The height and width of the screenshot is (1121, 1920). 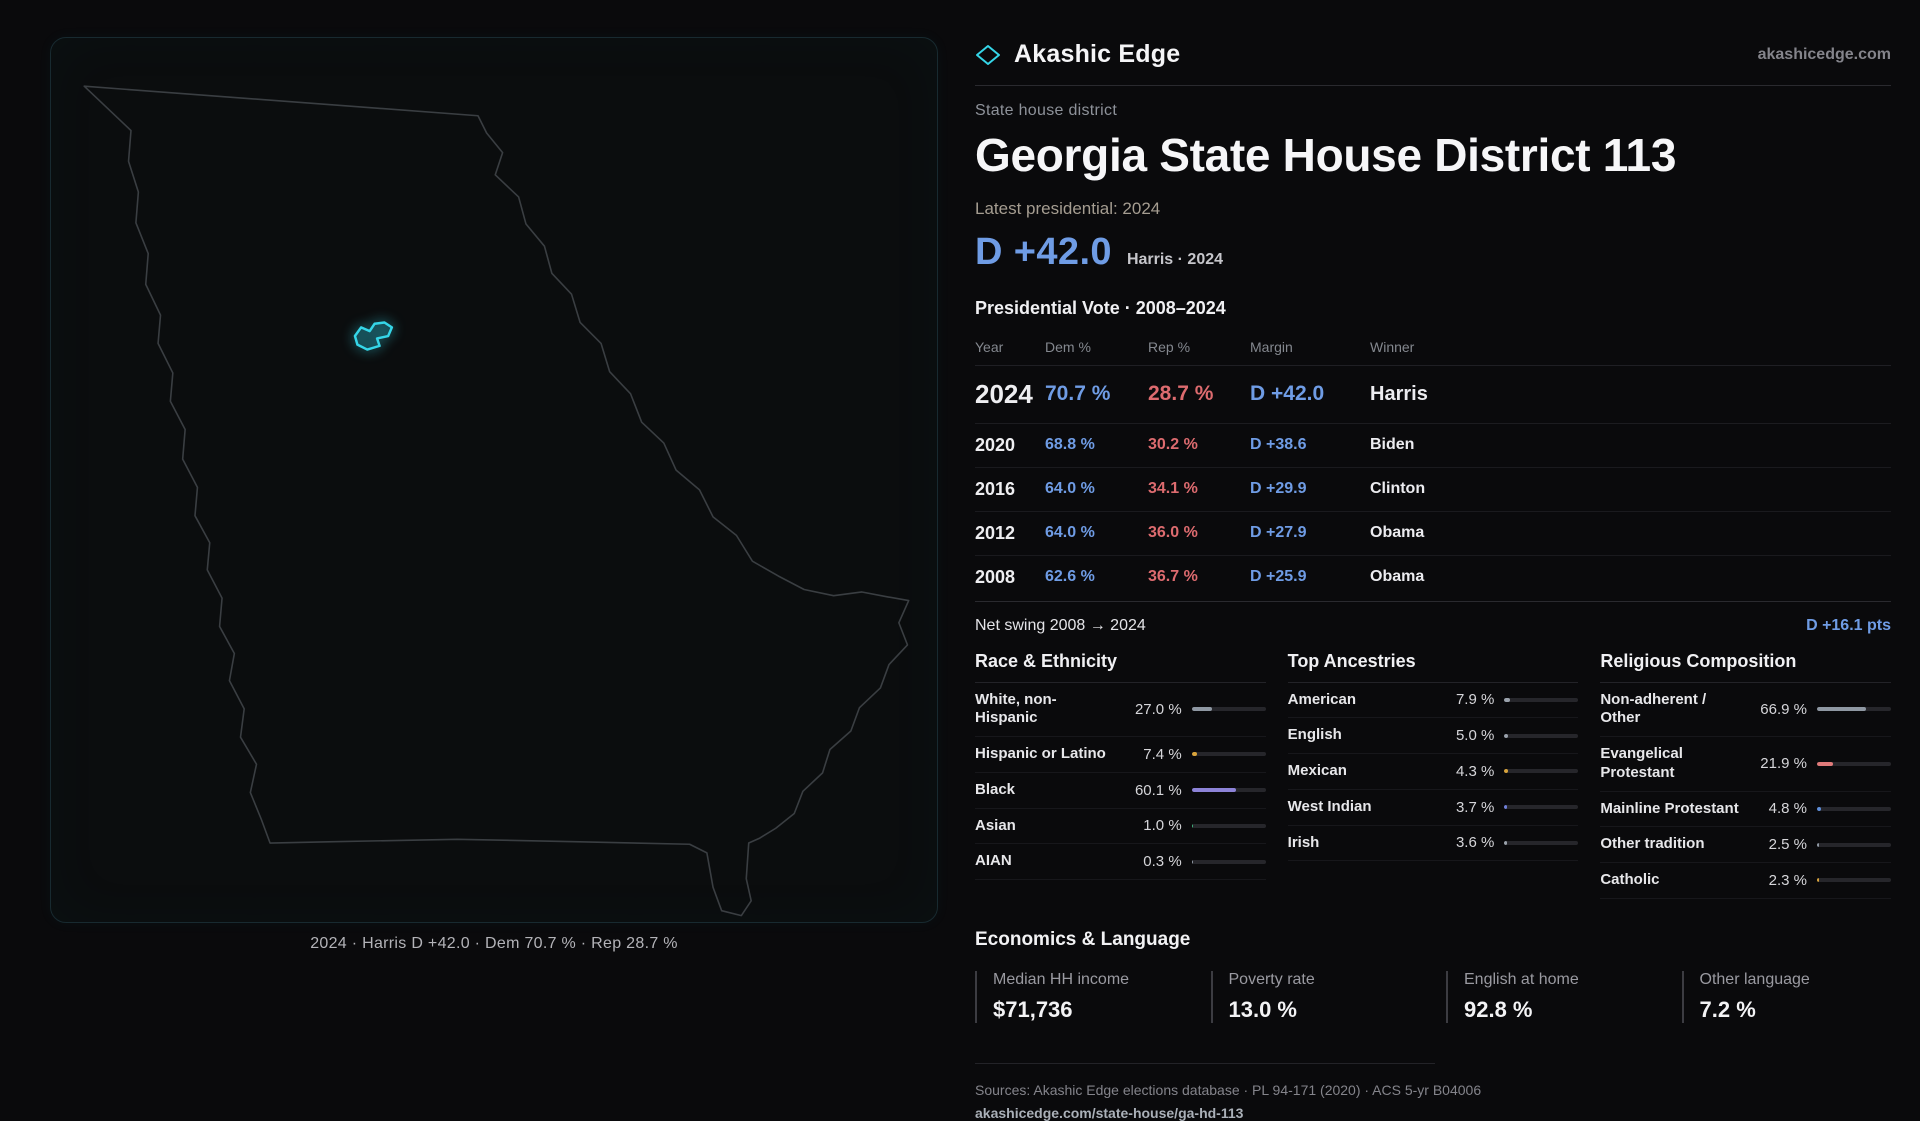 I want to click on col-winner: Winner, so click(x=1392, y=346).